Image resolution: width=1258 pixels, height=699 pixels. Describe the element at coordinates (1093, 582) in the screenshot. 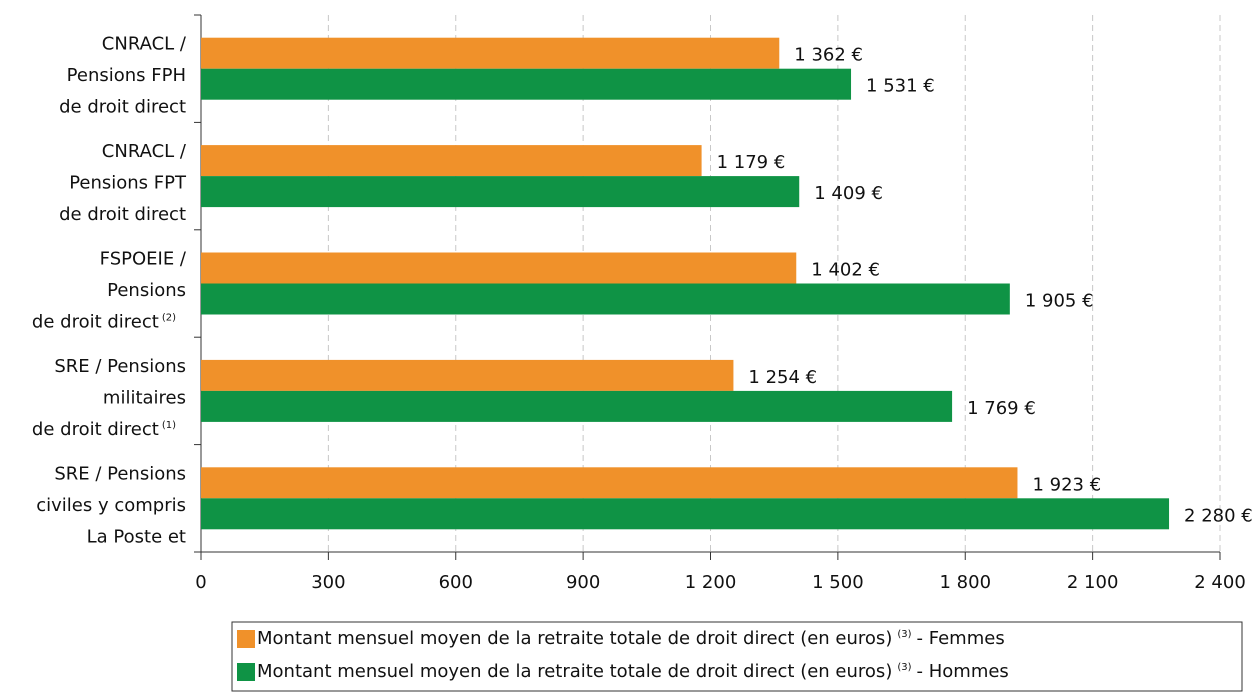

I see `x-tick-label: 2 100` at that location.